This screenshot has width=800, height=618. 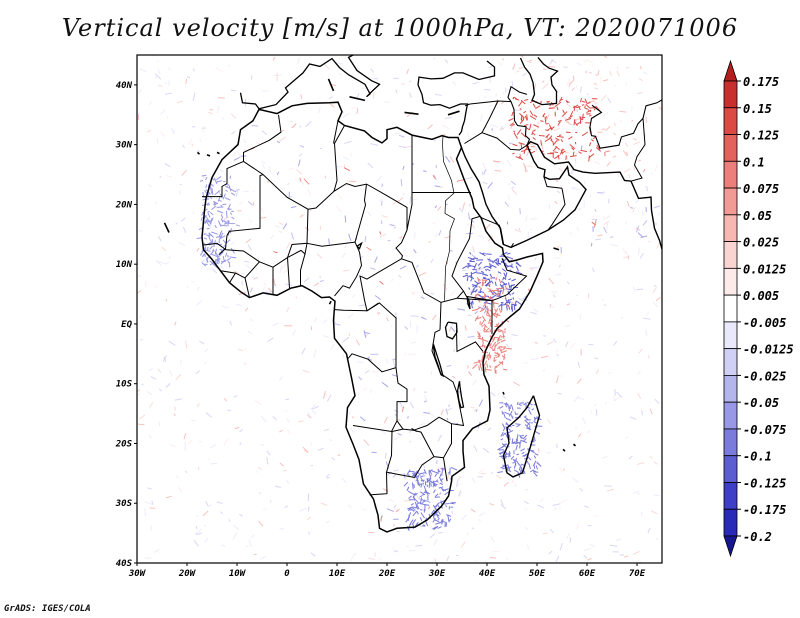 I want to click on colorbar-label: 0.15, so click(x=757, y=109).